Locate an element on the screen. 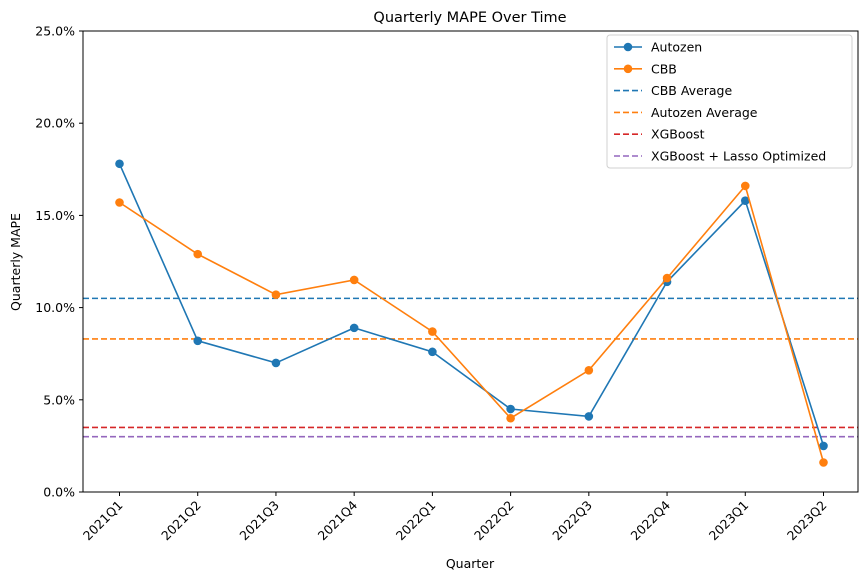  legend-label: XGBoost is located at coordinates (678, 134).